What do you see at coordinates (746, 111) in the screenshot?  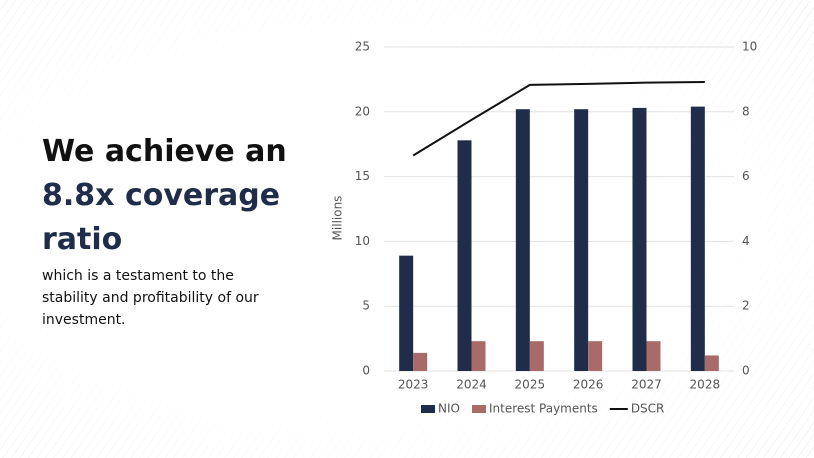 I see `y2-tick-label: 8` at bounding box center [746, 111].